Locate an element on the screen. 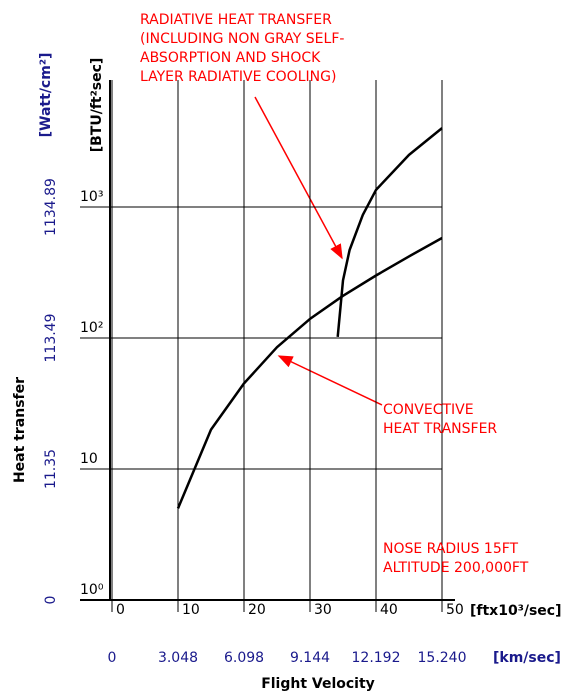 The image size is (576, 697). annotation: RADIATIVE HEAT TRANSFER is located at coordinates (236, 20).